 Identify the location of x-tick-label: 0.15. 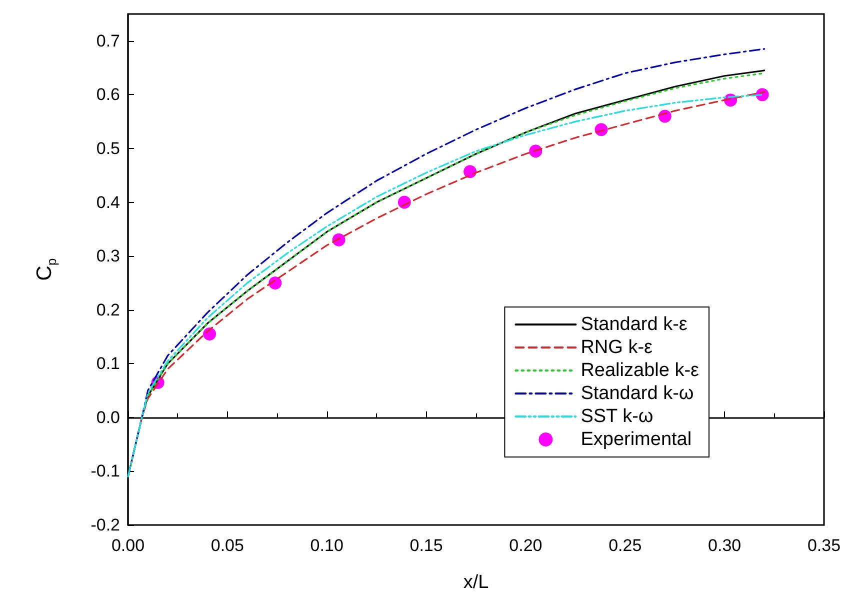
(426, 545).